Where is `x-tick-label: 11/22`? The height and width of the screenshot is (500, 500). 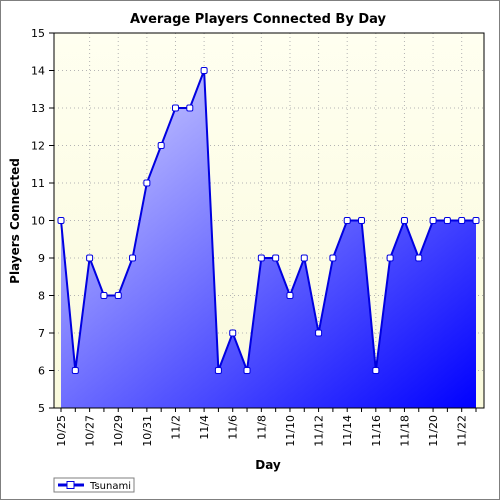 x-tick-label: 11/22 is located at coordinates (462, 431).